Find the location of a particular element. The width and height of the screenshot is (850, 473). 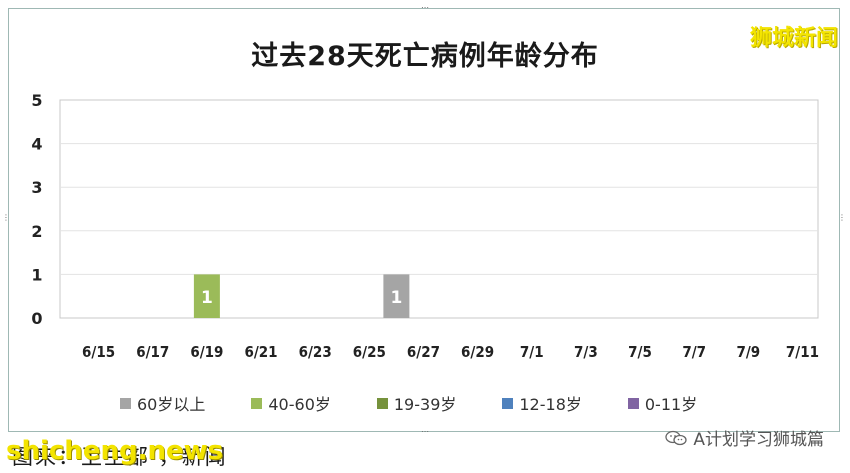

wechat-account-name: A计划学习狮城篇 is located at coordinates (758, 440).